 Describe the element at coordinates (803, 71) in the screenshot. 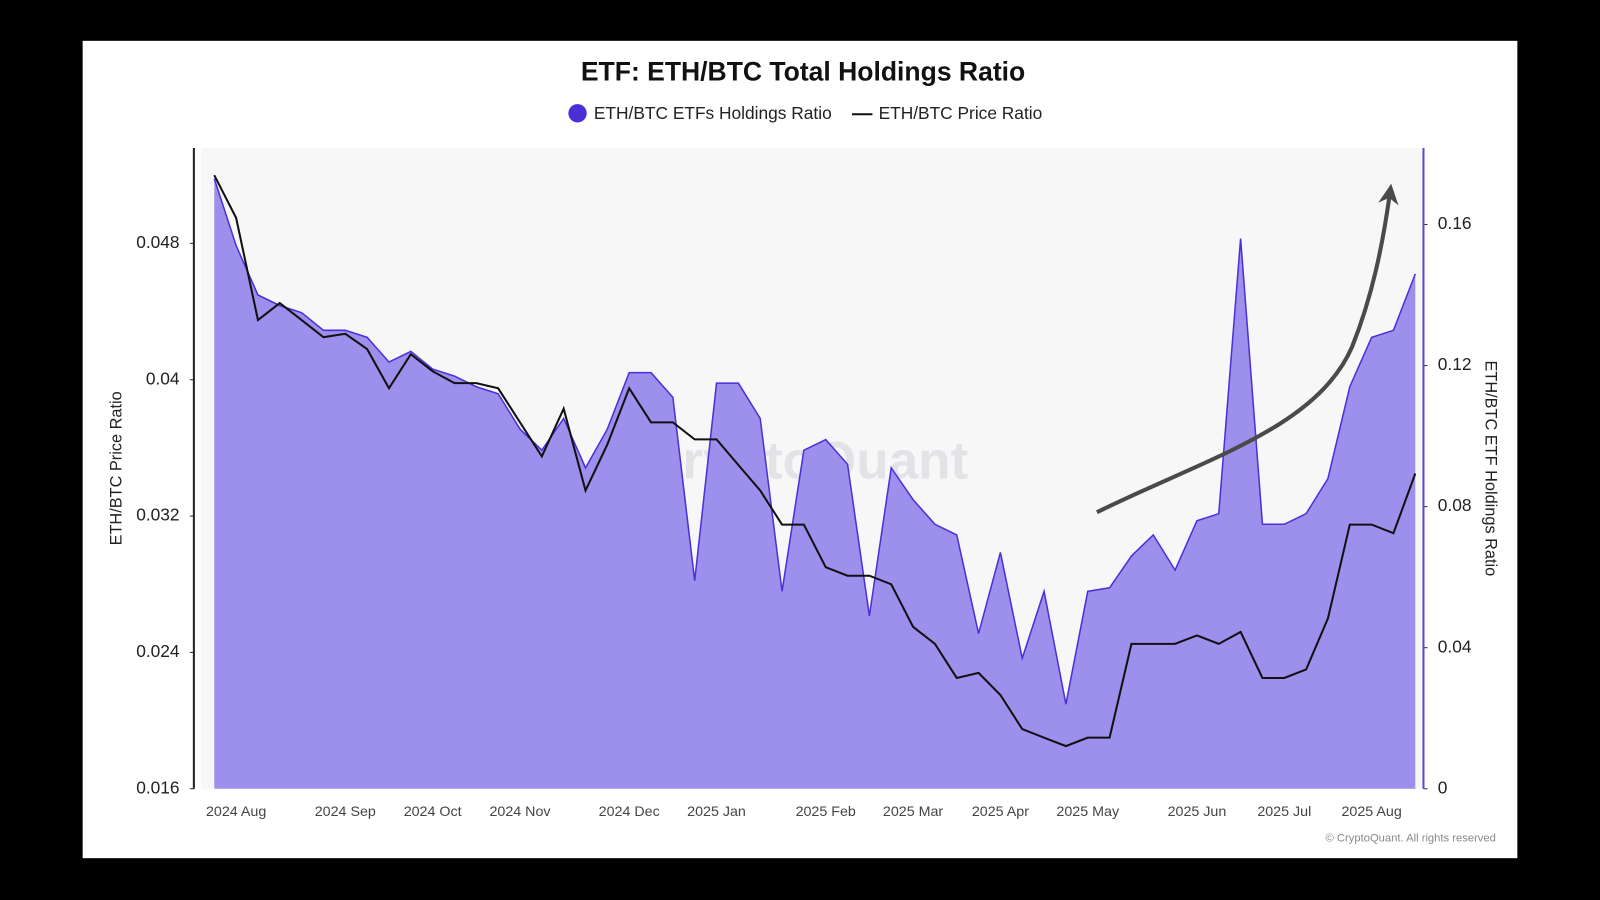

I see `chart-title: ETF: ETH/BTC Total Holdings Ratio` at that location.